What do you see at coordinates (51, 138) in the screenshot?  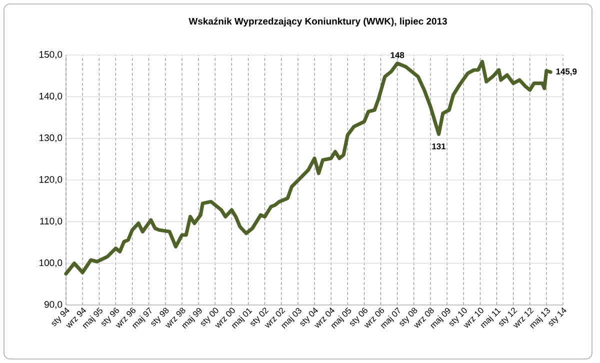 I see `y-tick-label: 130,0` at bounding box center [51, 138].